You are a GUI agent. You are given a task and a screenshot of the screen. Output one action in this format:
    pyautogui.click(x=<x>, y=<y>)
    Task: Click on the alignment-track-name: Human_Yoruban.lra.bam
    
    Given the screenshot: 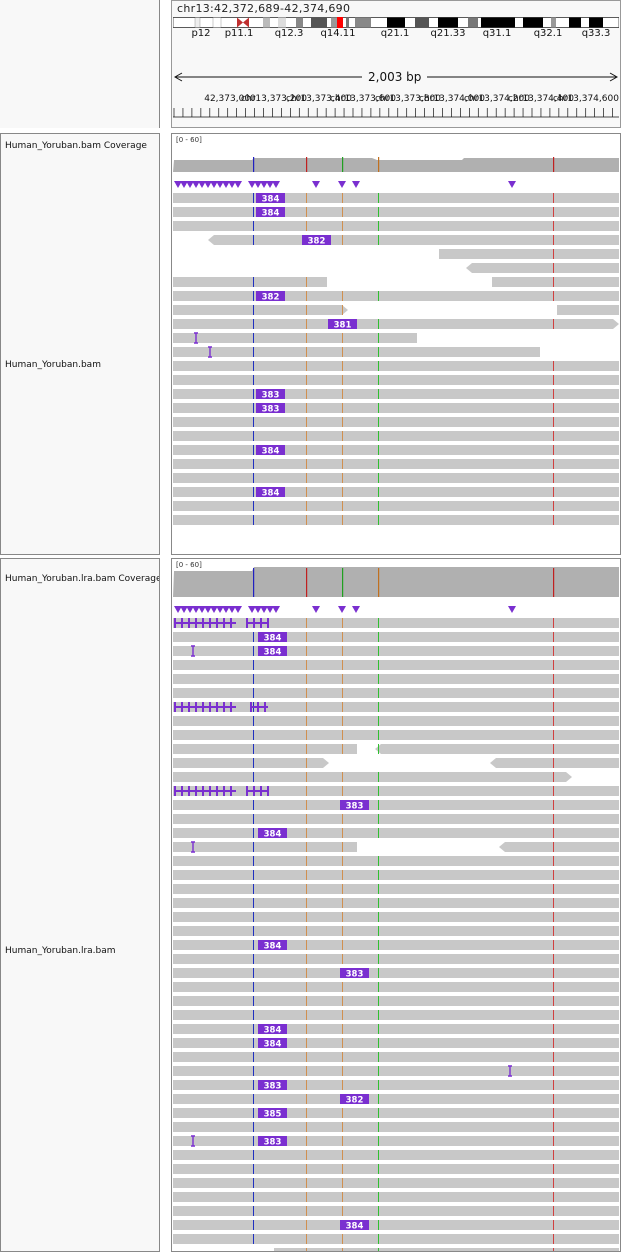 What is the action you would take?
    pyautogui.click(x=60, y=951)
    